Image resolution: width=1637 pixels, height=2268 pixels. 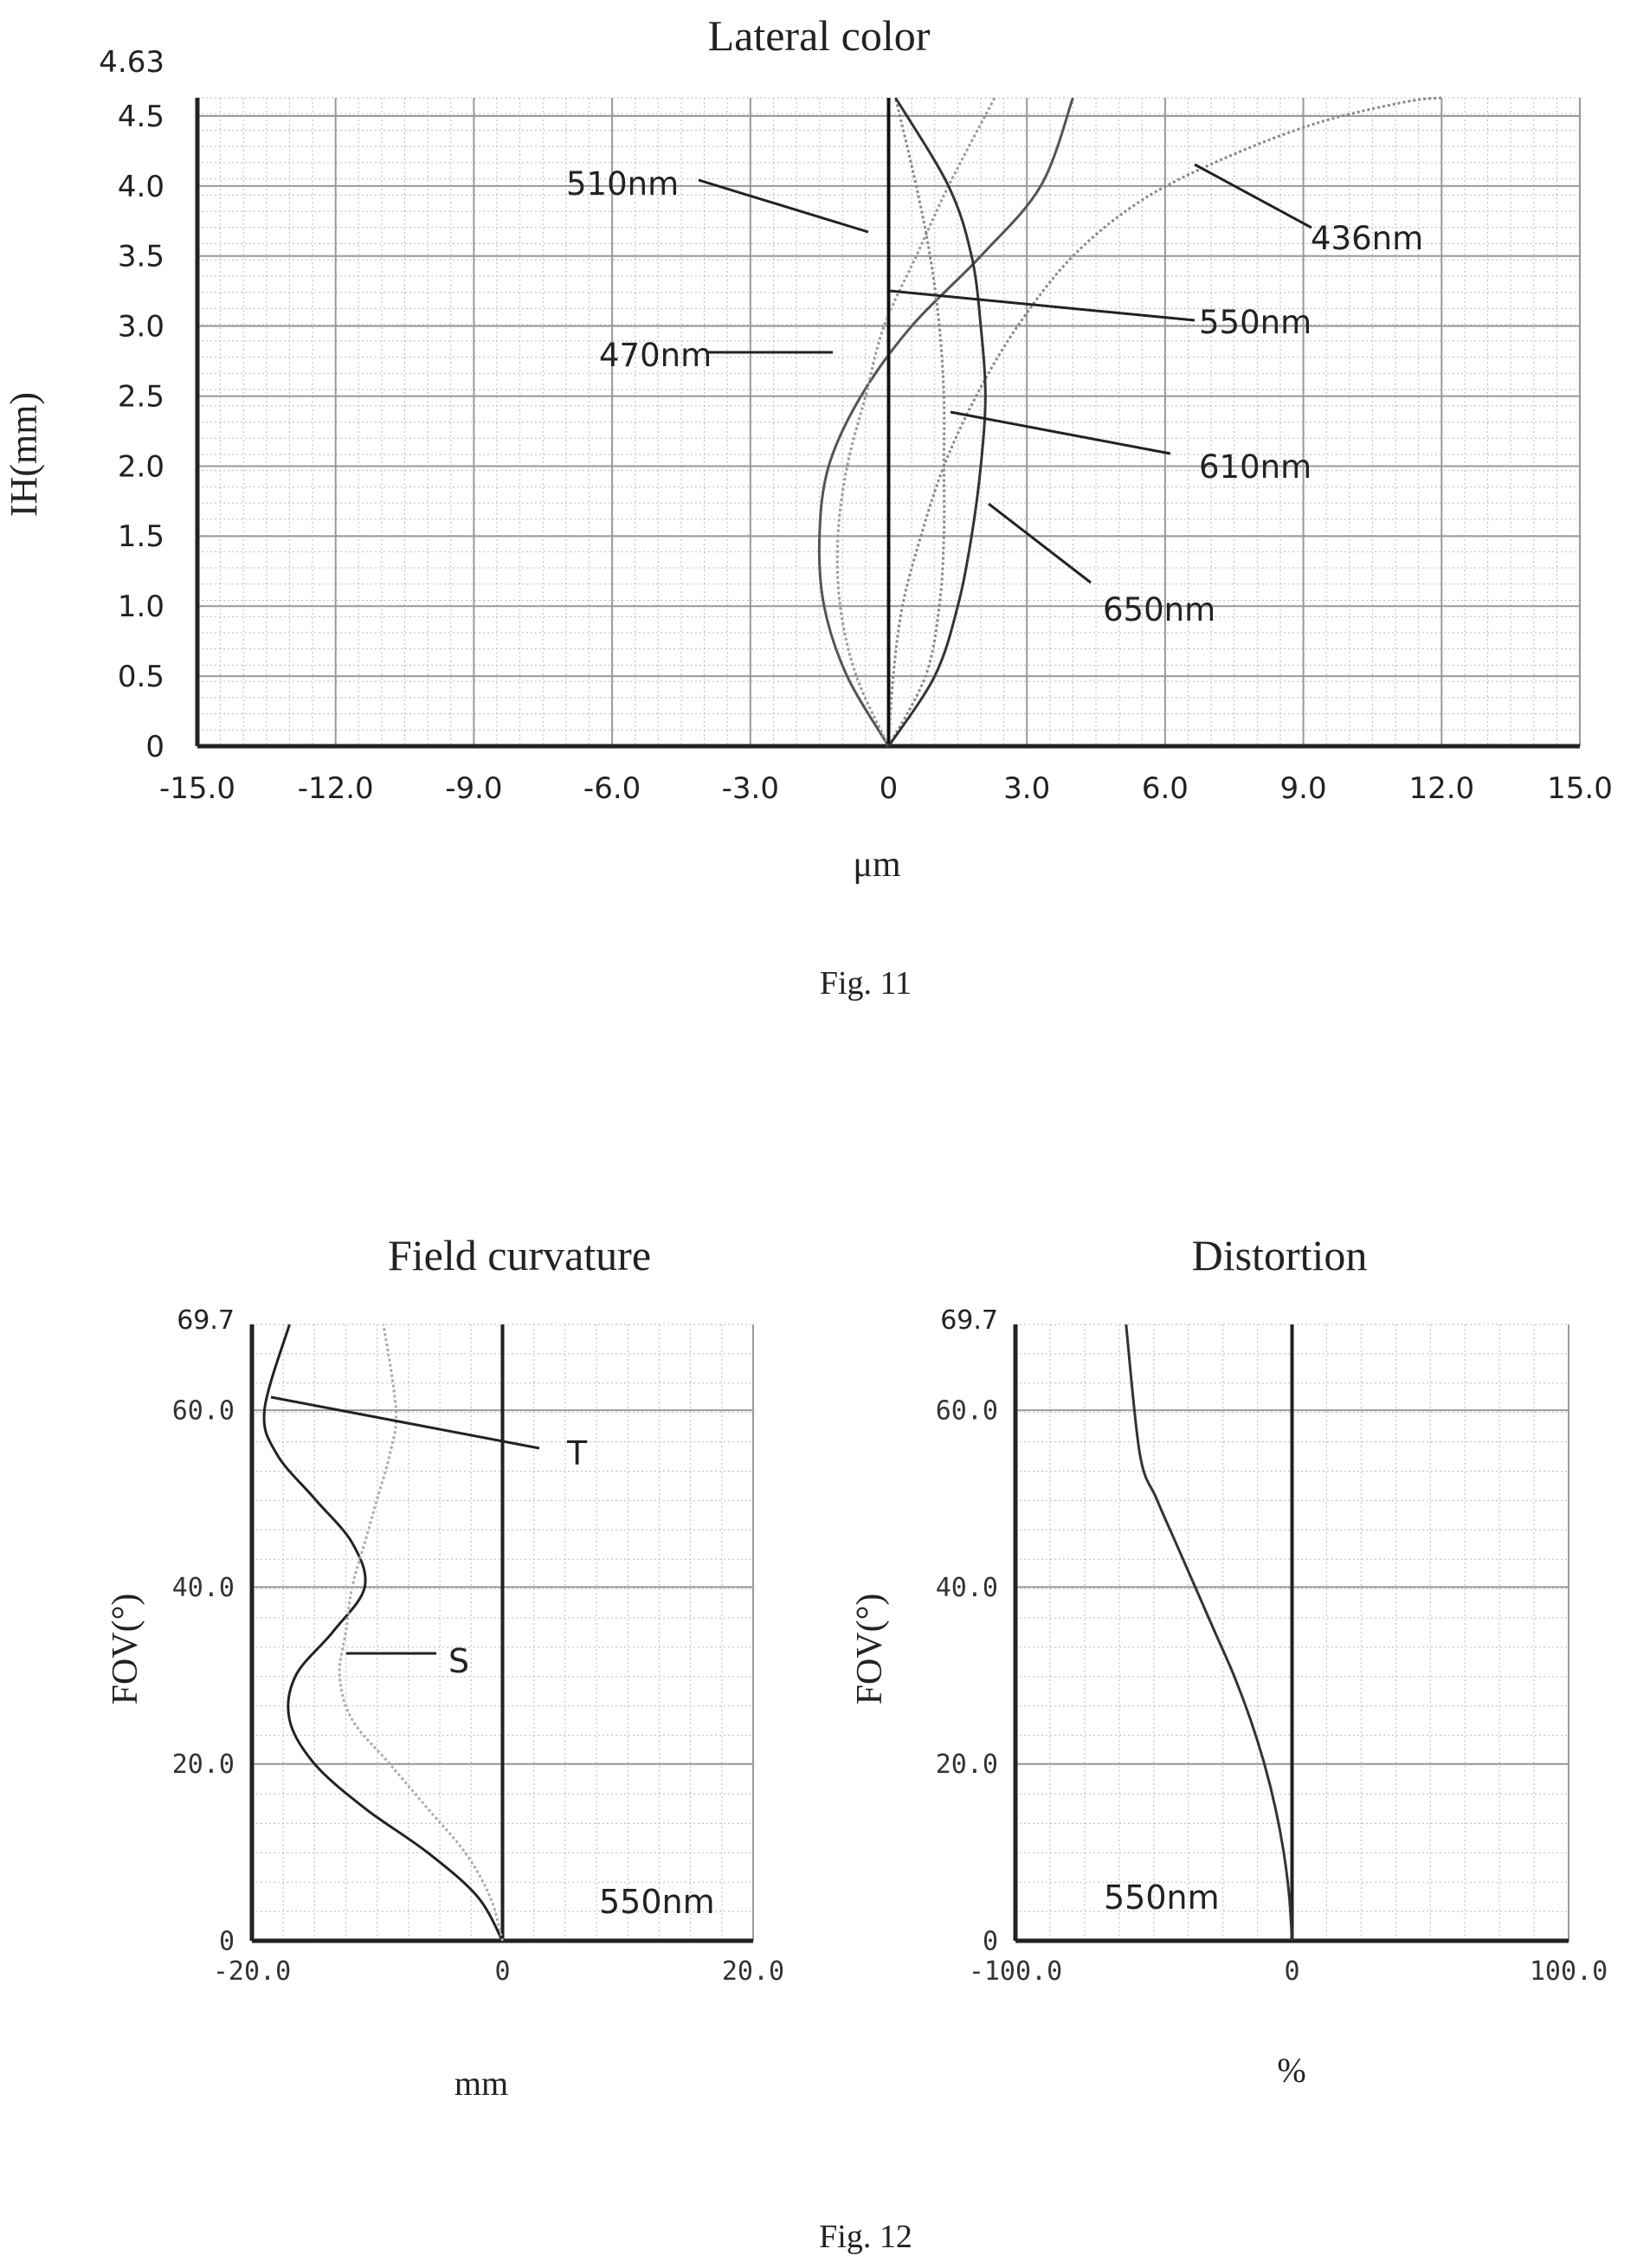 I want to click on series-line-436nm, so click(x=1165, y=421).